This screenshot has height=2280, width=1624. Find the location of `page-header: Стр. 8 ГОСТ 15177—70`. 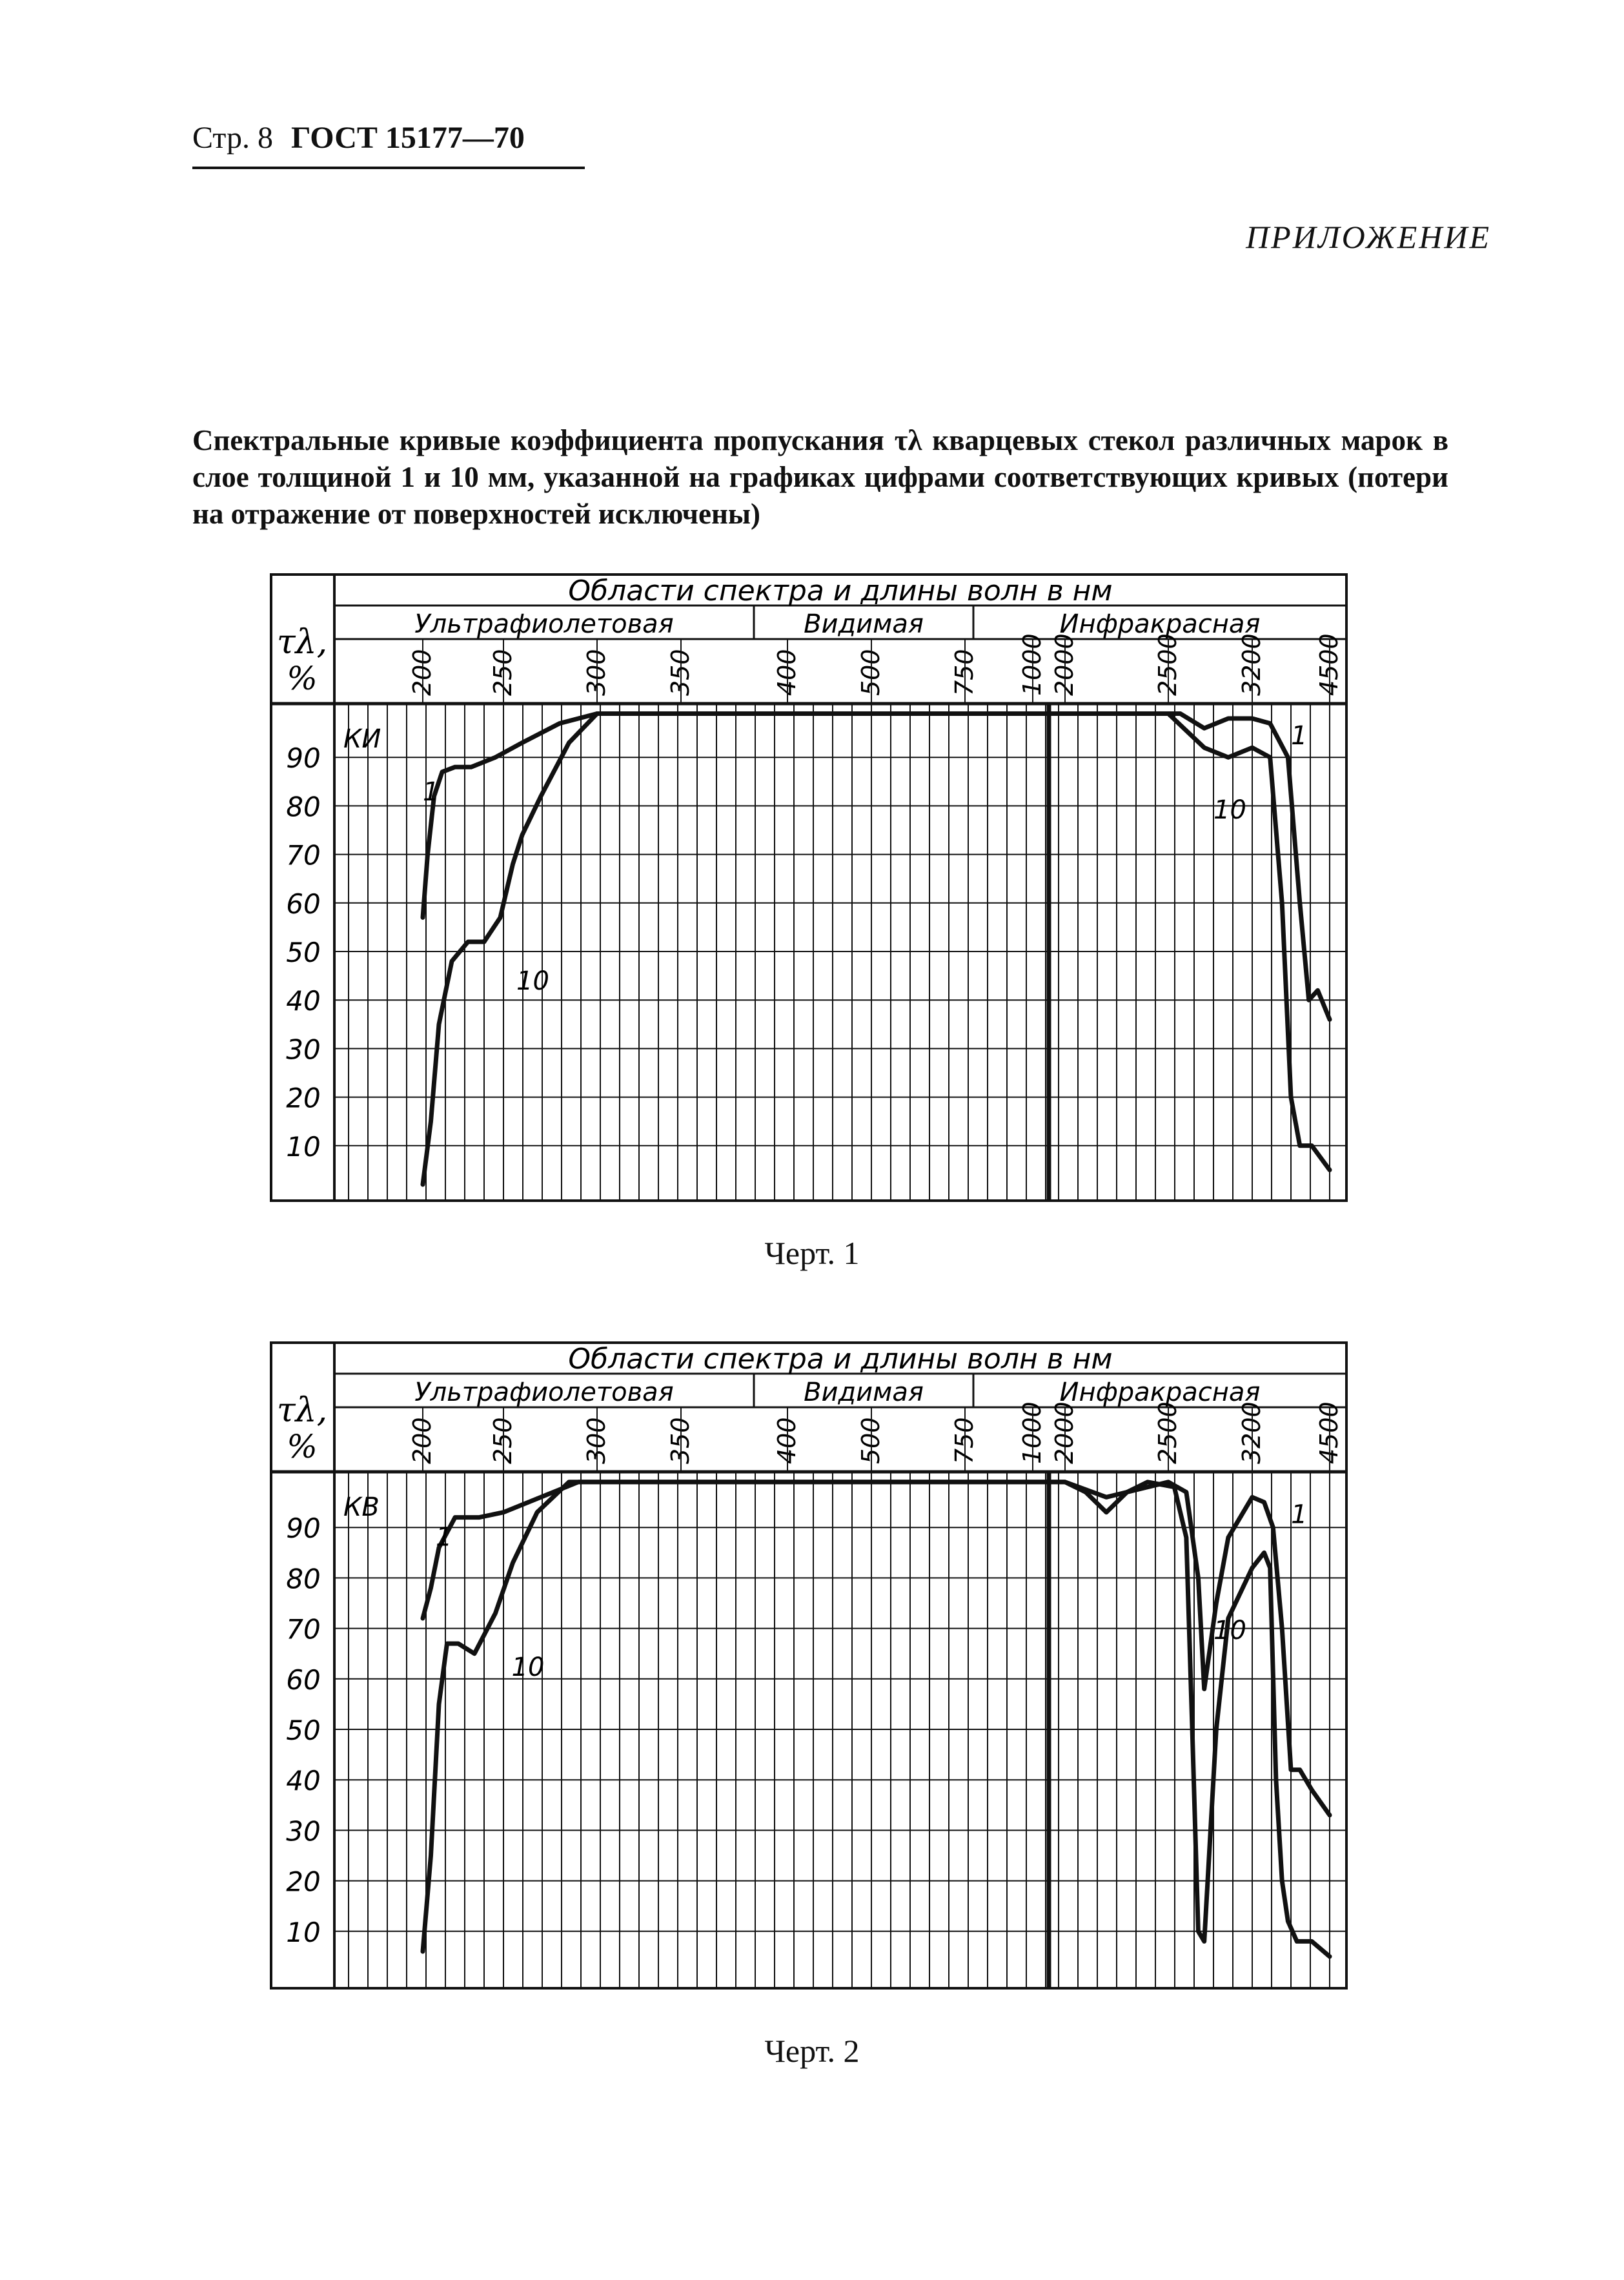

page-header: Стр. 8 ГОСТ 15177—70 is located at coordinates (358, 138).